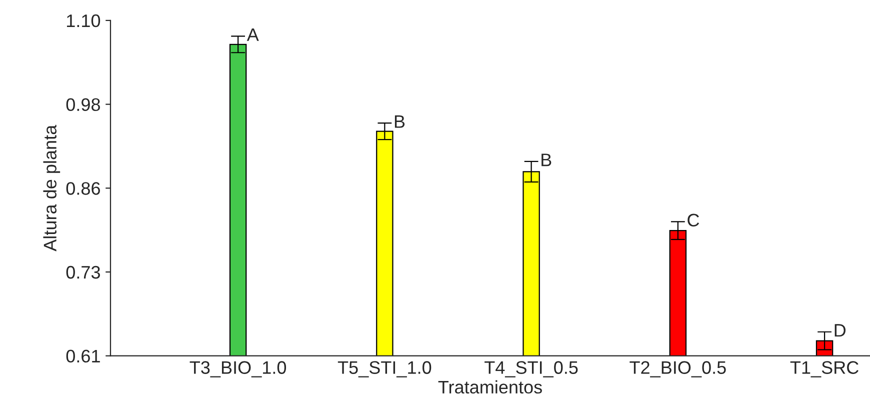 The height and width of the screenshot is (409, 870). What do you see at coordinates (824, 369) in the screenshot?
I see `x-tick-label: T1_SRC` at bounding box center [824, 369].